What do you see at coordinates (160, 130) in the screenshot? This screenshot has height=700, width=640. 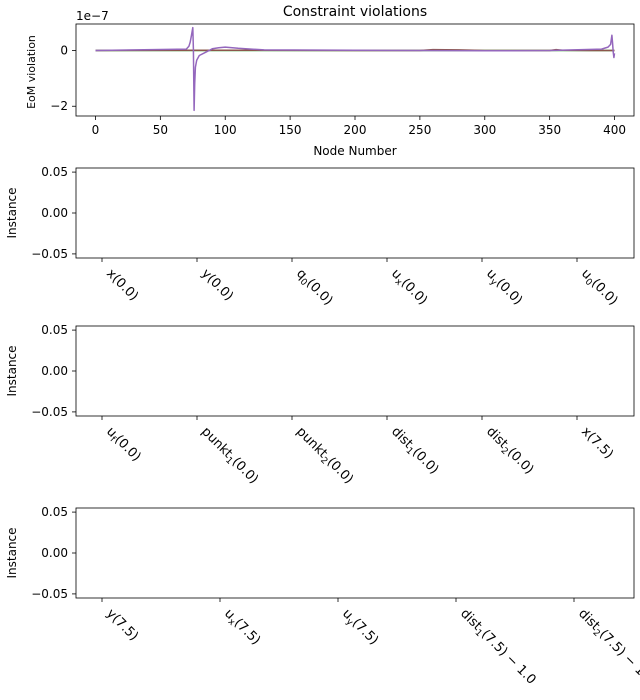 I see `x-tick-label: 50` at bounding box center [160, 130].